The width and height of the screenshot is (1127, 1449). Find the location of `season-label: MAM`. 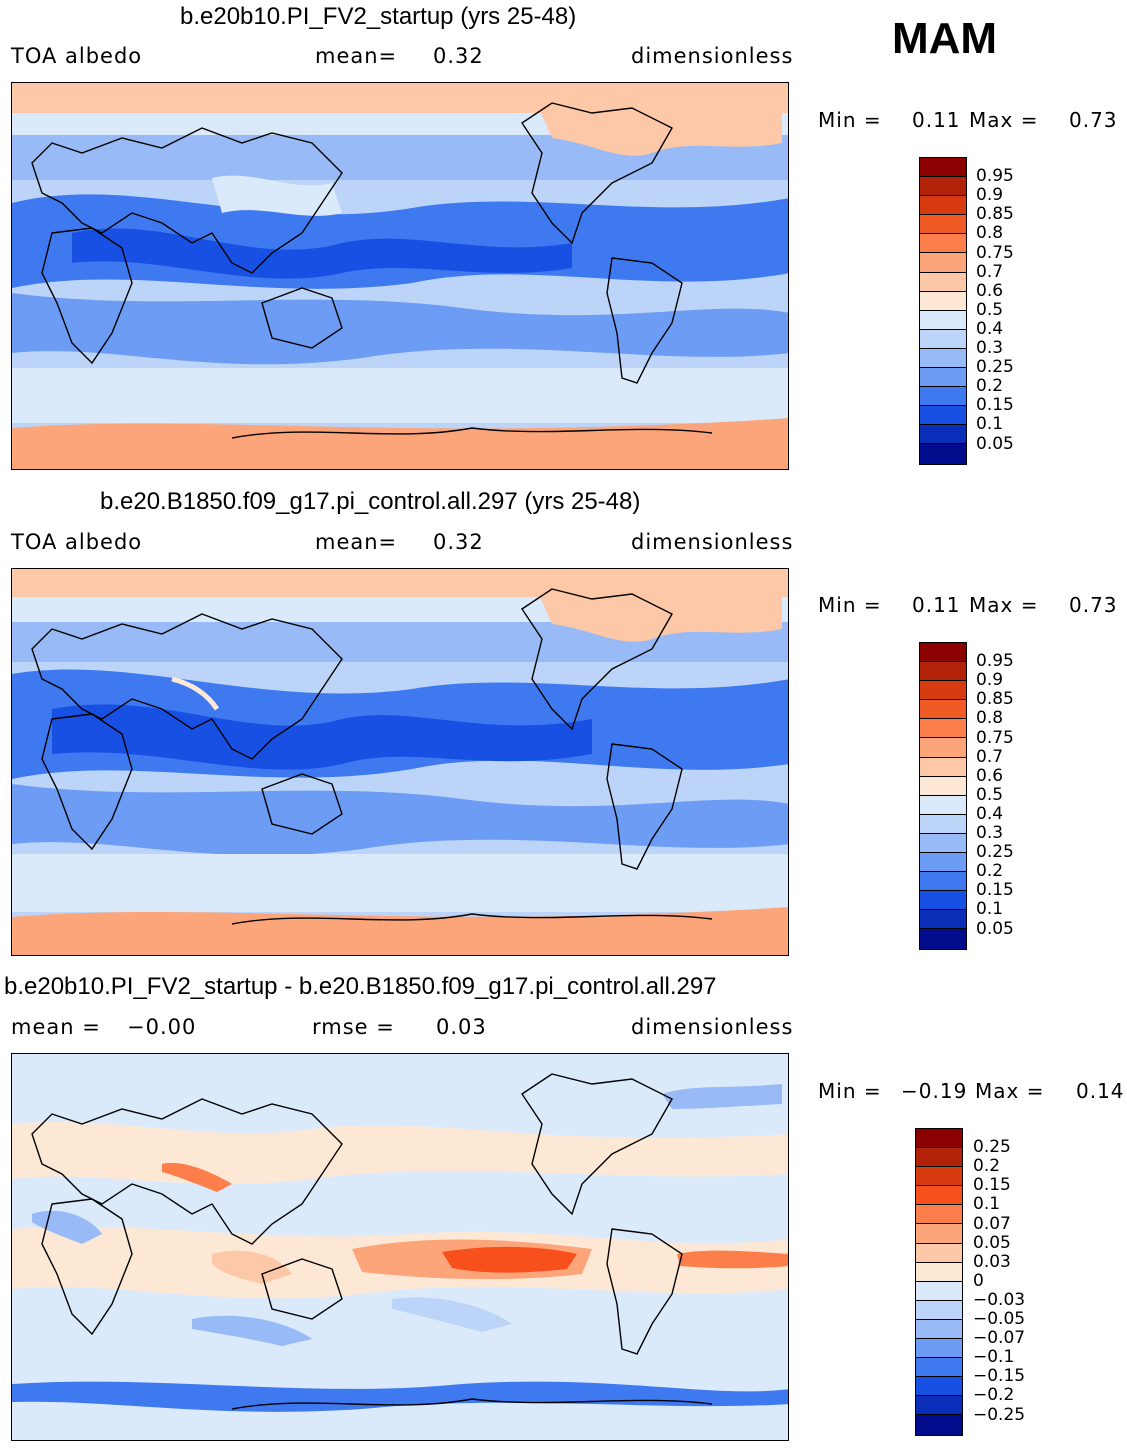

season-label: MAM is located at coordinates (945, 38).